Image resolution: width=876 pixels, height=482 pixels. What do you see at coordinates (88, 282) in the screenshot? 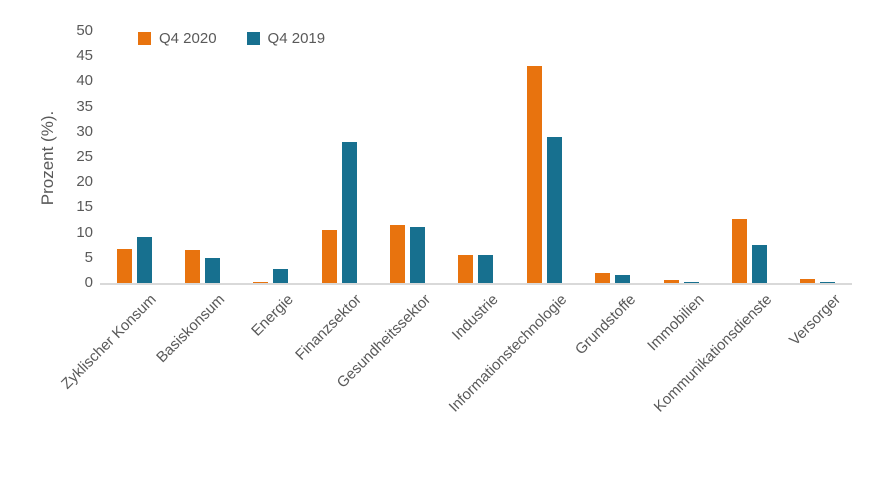
I see `y-axis-tick-label: 0` at bounding box center [88, 282].